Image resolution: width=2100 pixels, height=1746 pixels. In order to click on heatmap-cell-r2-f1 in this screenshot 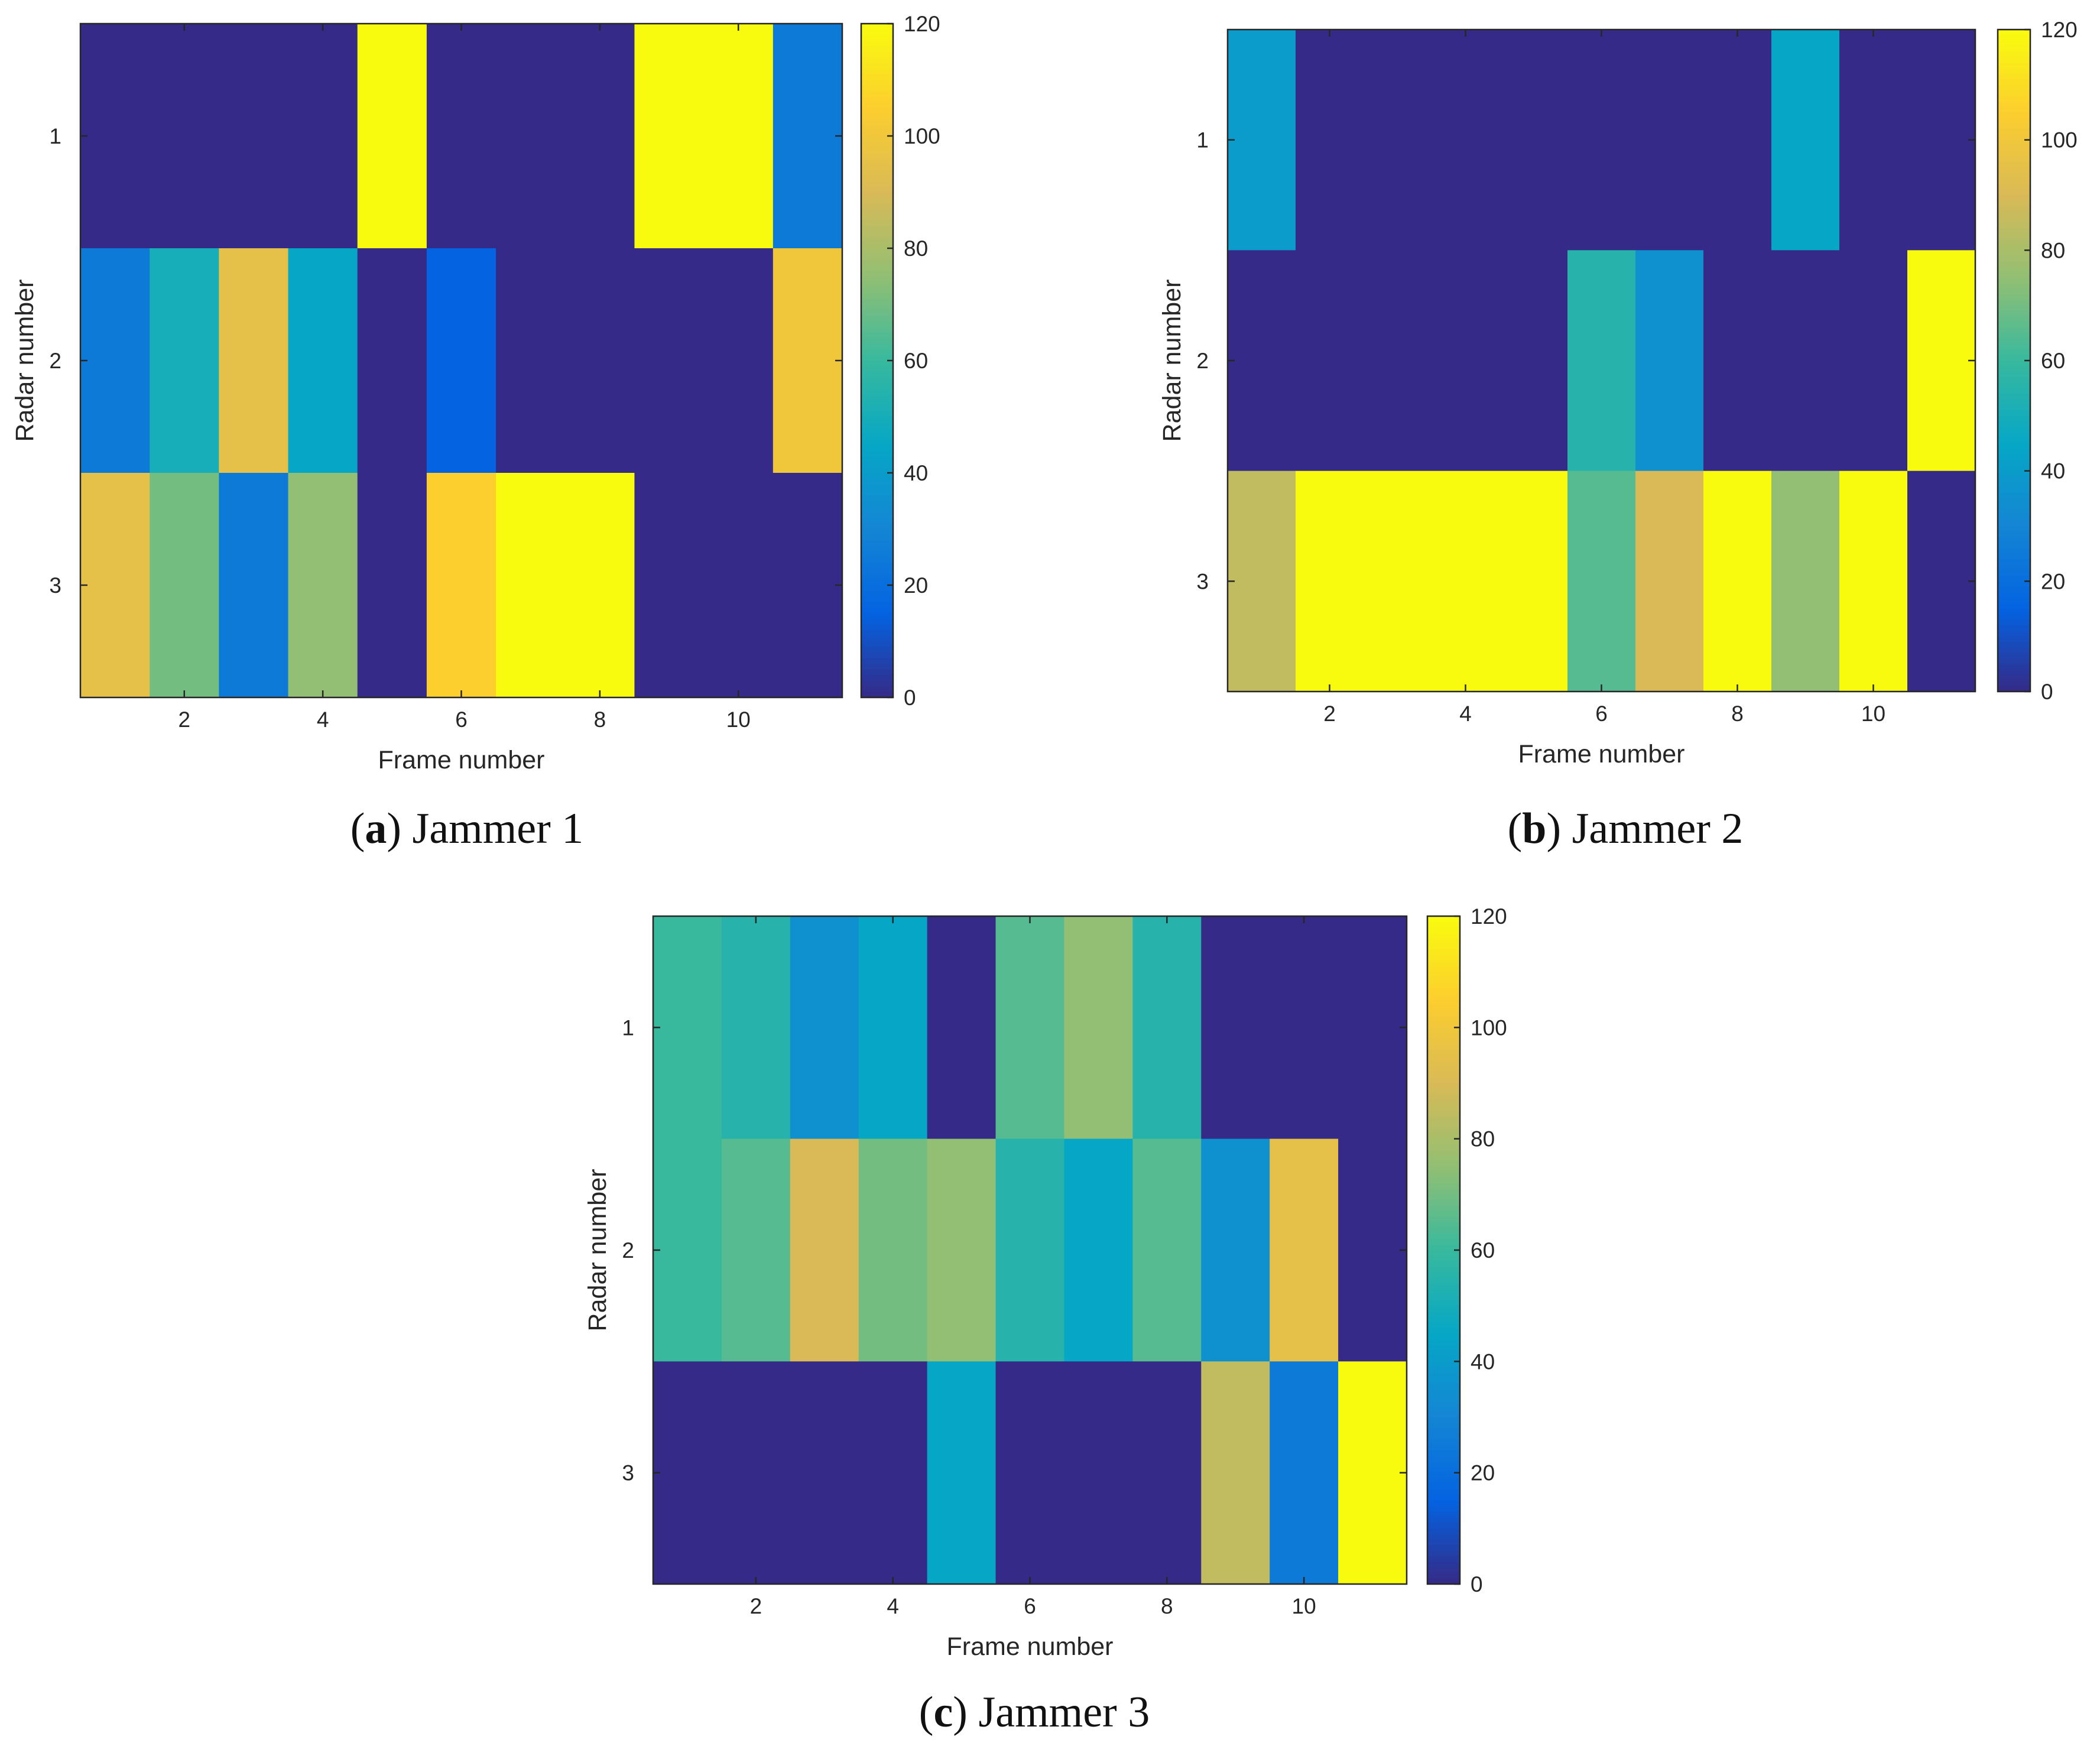, I will do `click(1262, 361)`.